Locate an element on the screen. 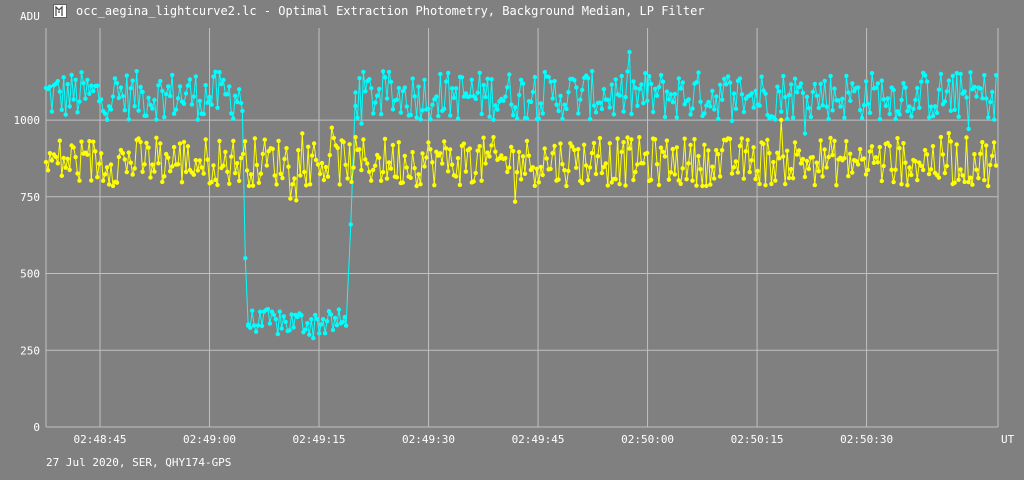 The height and width of the screenshot is (480, 1024). y-tick-label: 1000 is located at coordinates (27, 120).